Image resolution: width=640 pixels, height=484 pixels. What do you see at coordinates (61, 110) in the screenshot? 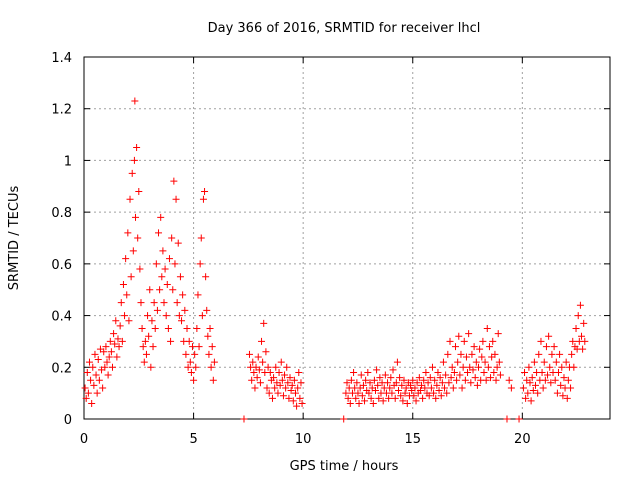
I see `y-tick-label: 1.2` at bounding box center [61, 110].